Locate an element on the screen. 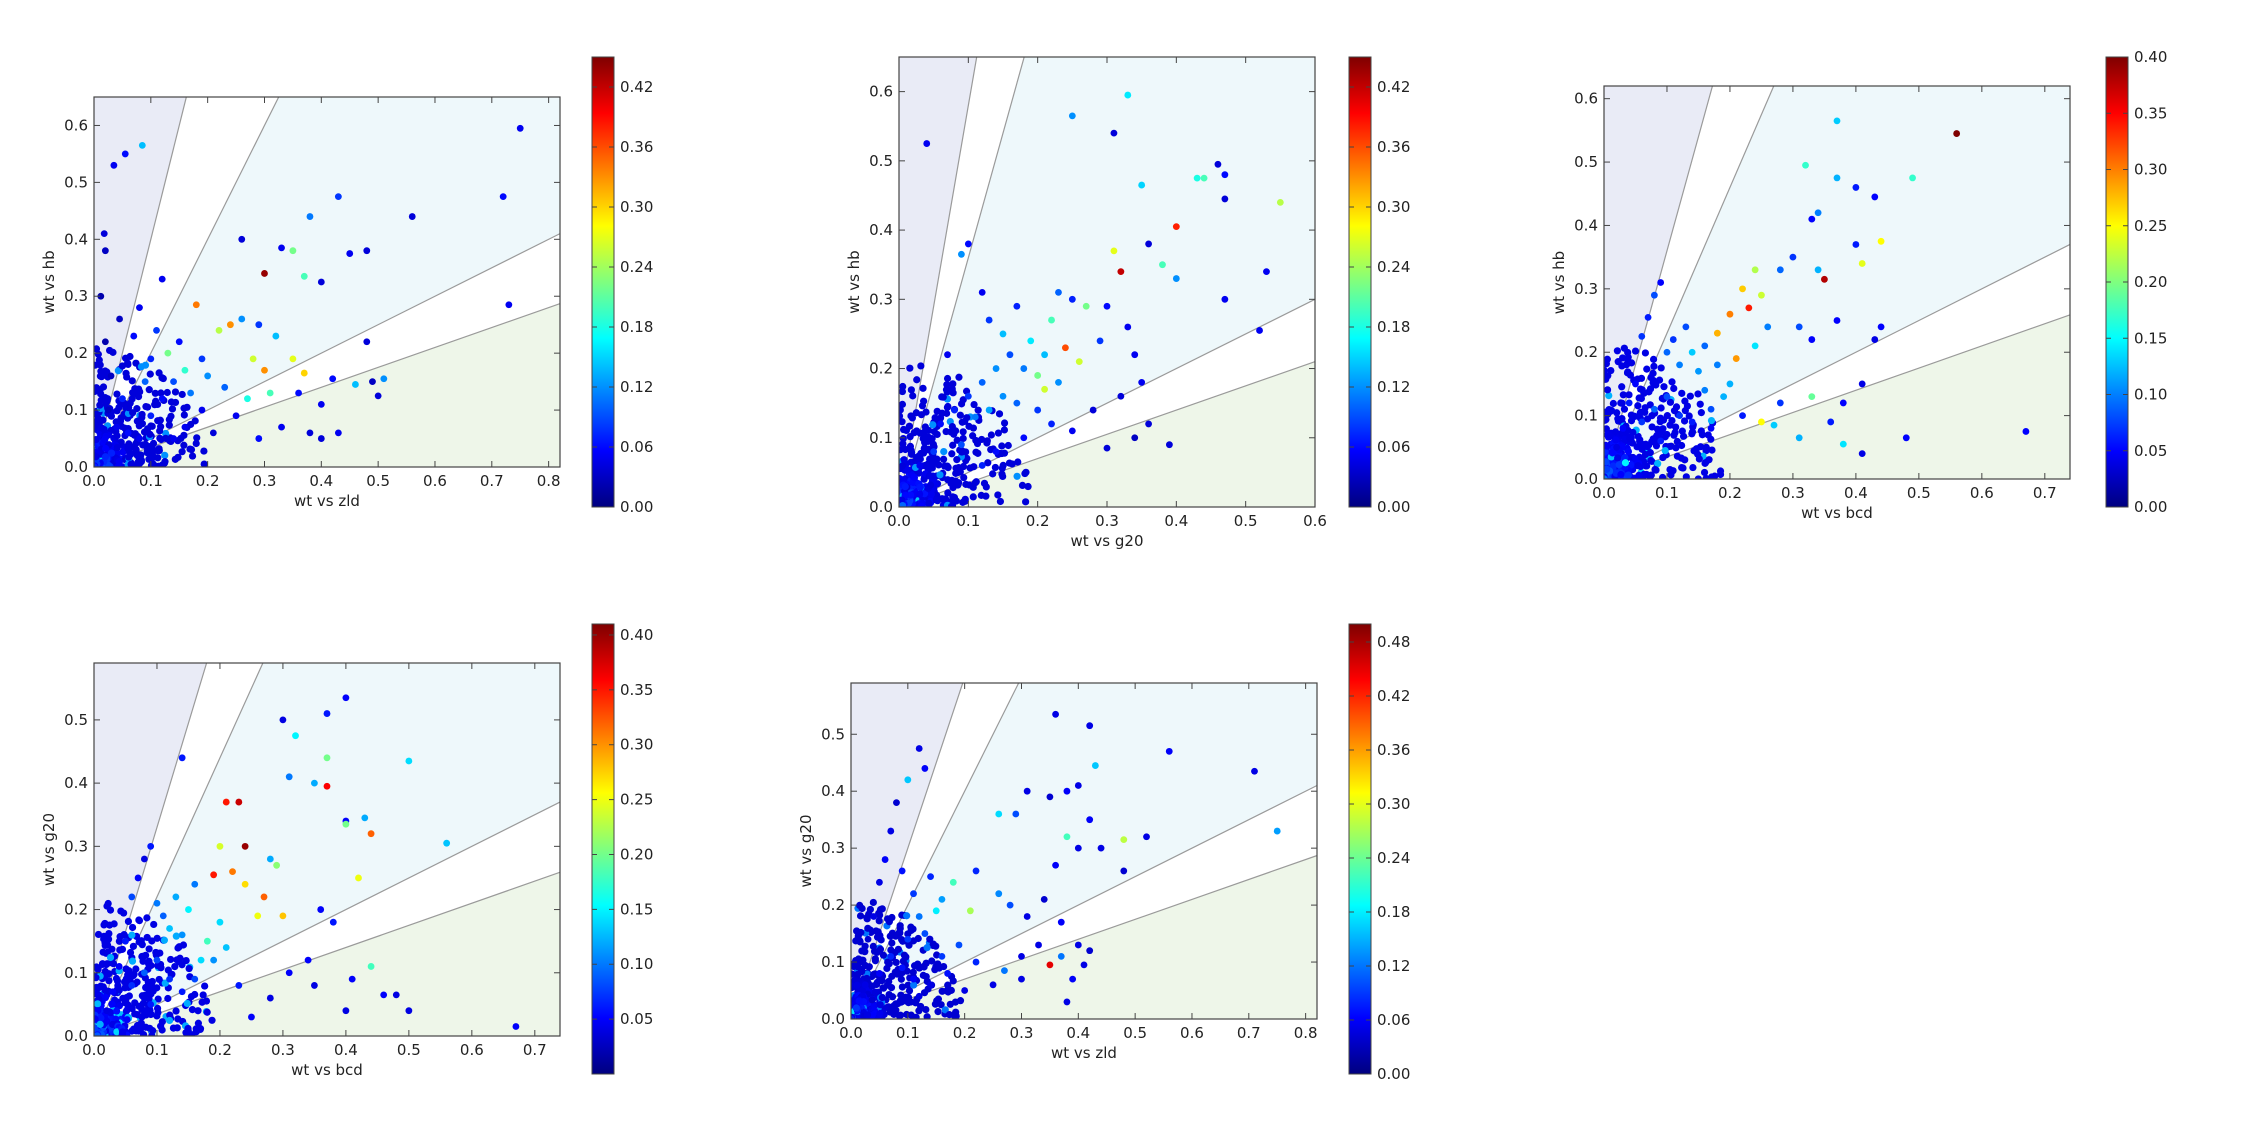  y-tick-label: 0.0 is located at coordinates (76, 467).